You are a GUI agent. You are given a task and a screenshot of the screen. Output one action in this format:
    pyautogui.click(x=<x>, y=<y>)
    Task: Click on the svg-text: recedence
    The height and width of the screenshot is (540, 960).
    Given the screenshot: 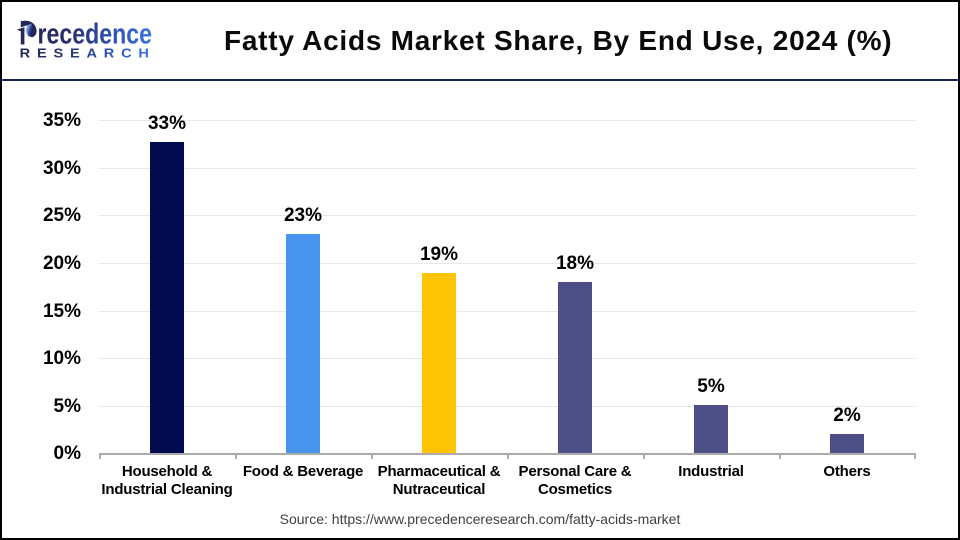 What is the action you would take?
    pyautogui.click(x=95, y=35)
    